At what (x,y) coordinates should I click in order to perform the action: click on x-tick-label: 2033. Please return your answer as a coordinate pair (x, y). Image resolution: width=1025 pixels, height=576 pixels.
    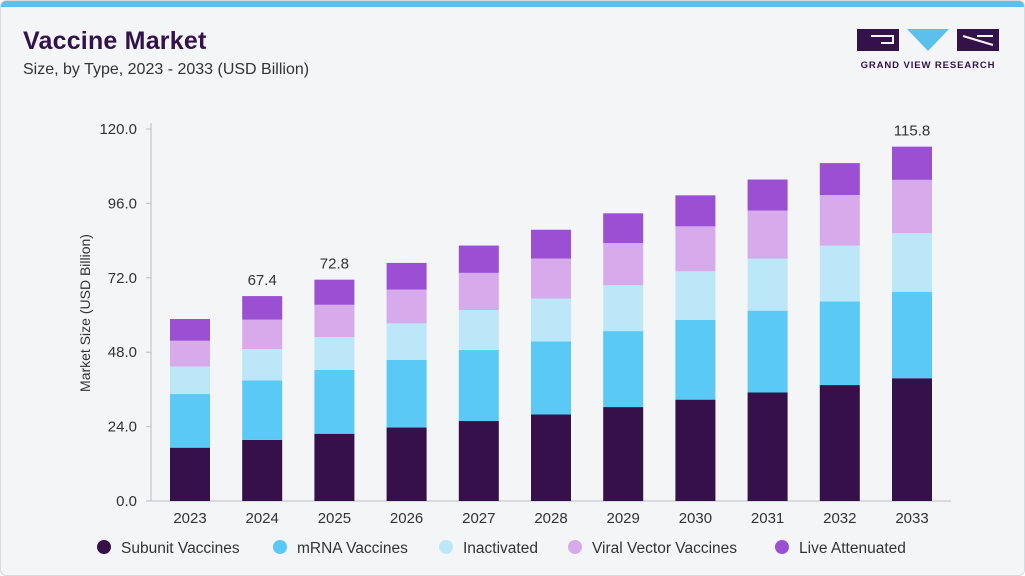
    Looking at the image, I should click on (911, 518).